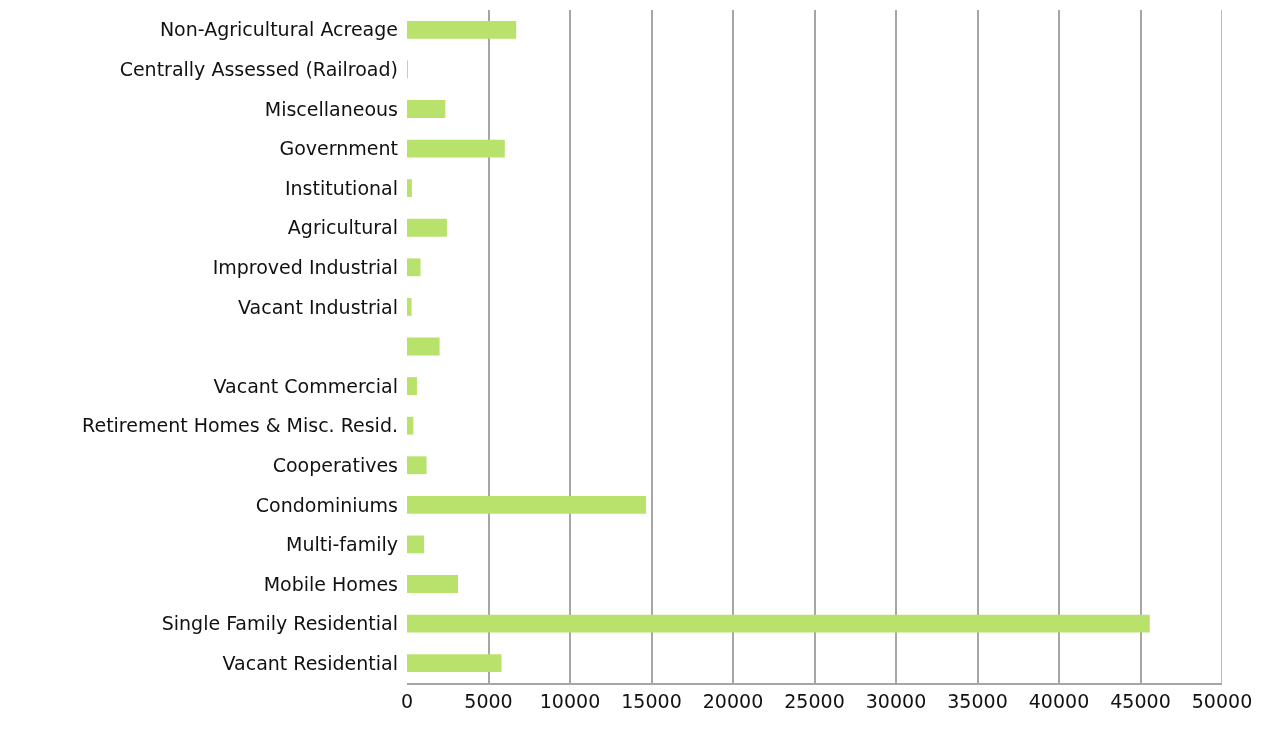  Describe the element at coordinates (814, 700) in the screenshot. I see `x-tick-label: 25000` at that location.